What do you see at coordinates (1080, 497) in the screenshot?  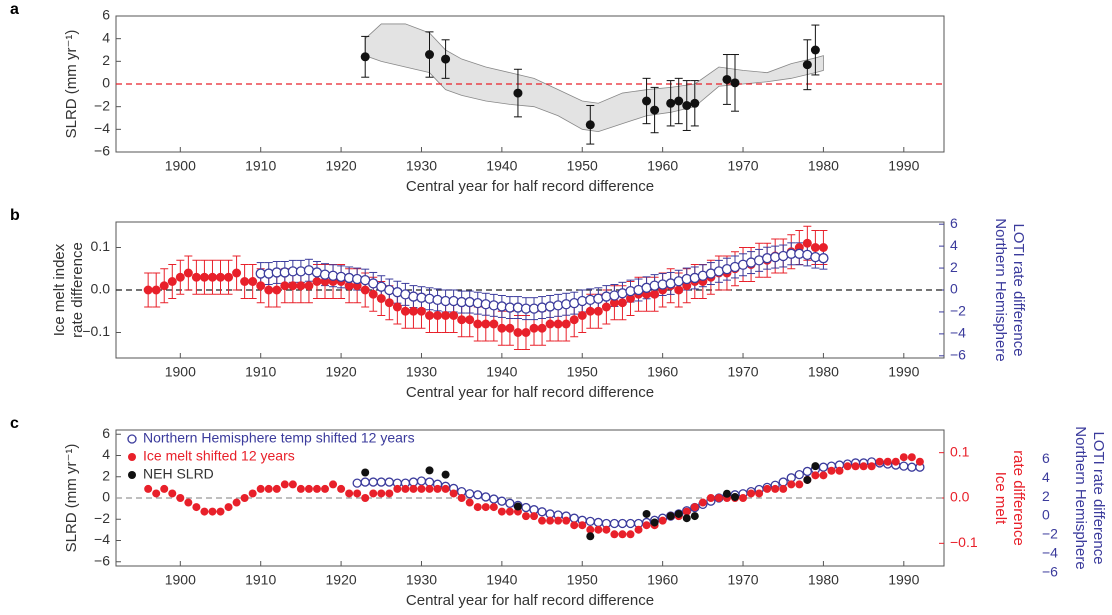 I see `y3-axis-label: Northern Hemisphere` at bounding box center [1080, 497].